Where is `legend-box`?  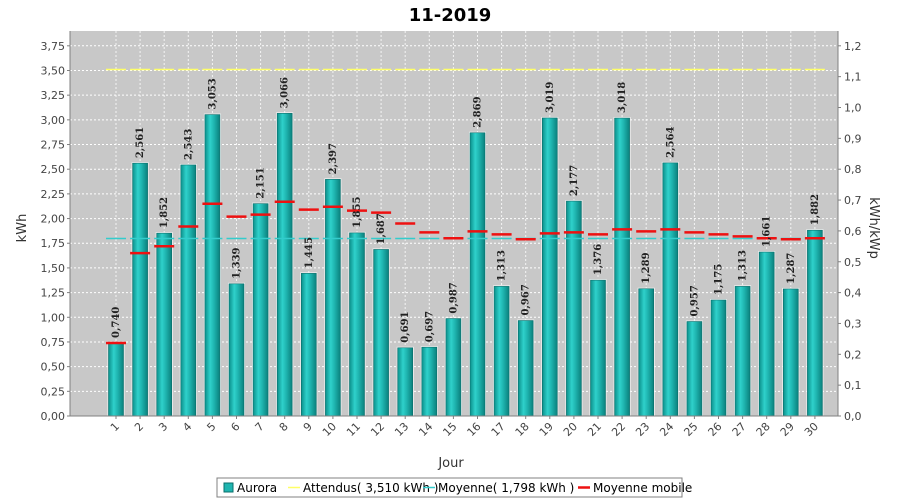 legend-box is located at coordinates (449, 487).